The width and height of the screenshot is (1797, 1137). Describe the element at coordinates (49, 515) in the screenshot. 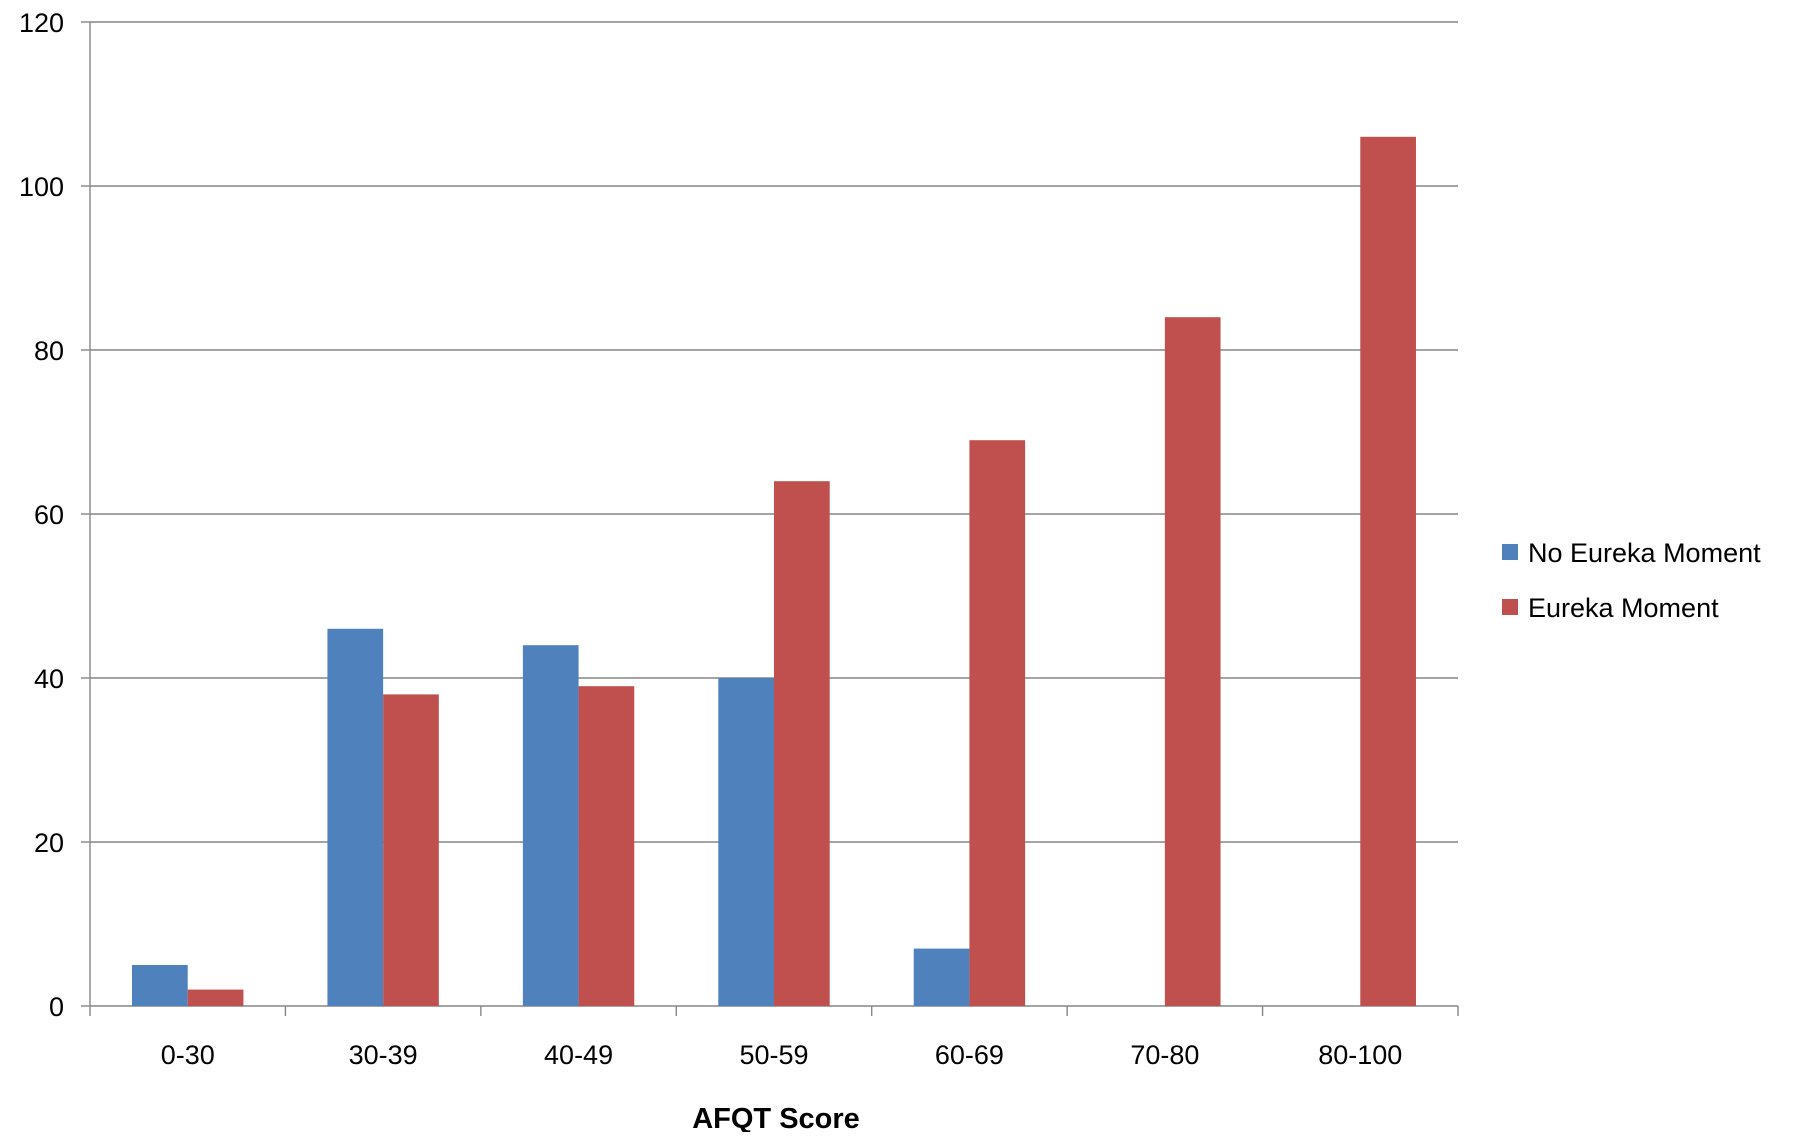

I see `y-tick-label: 60` at that location.